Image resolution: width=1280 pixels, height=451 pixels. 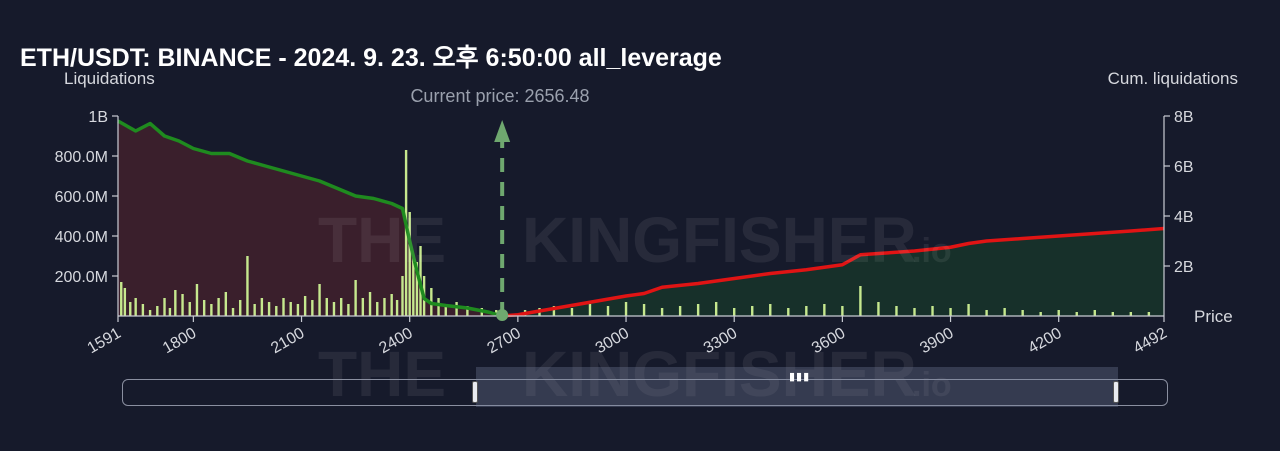 What do you see at coordinates (1213, 316) in the screenshot?
I see `x-axis-label: Price` at bounding box center [1213, 316].